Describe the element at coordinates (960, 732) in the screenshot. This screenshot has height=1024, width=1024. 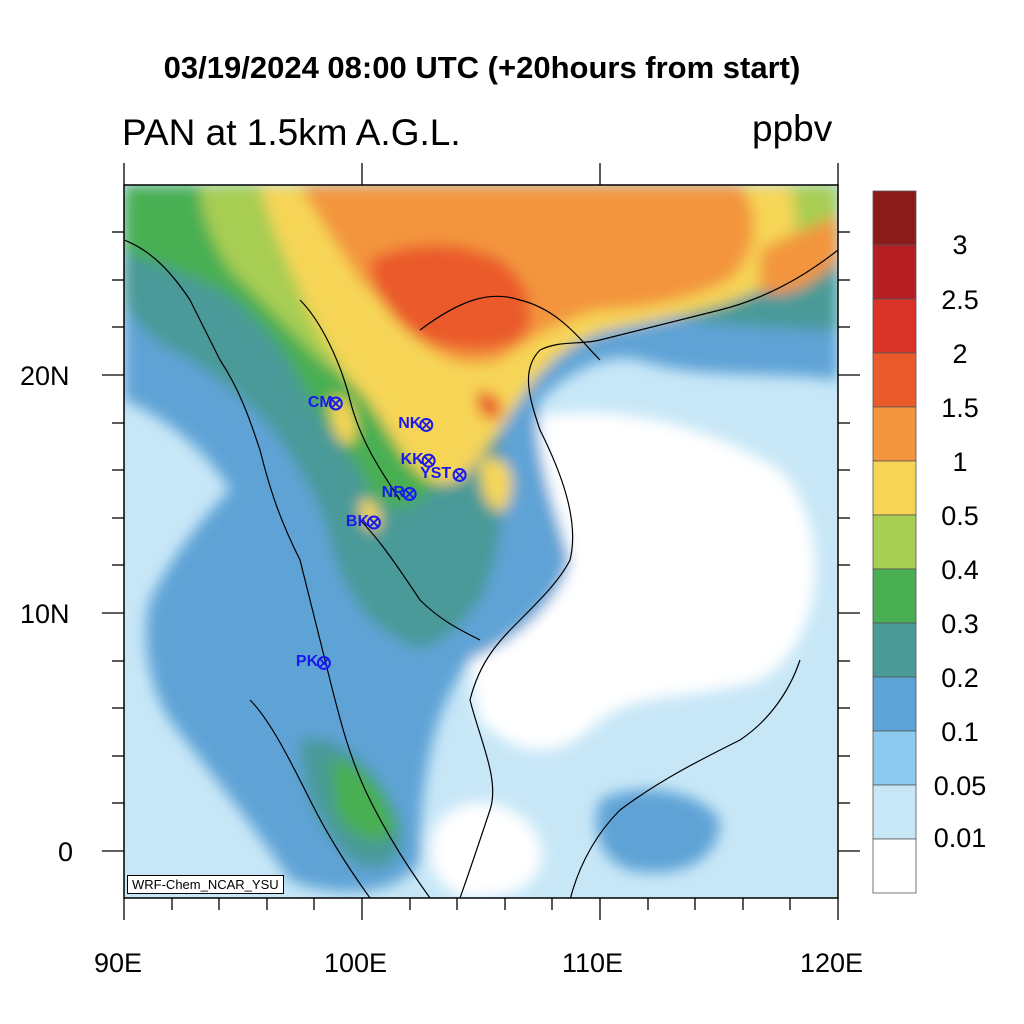
I see `colorbar-label: 0.1` at that location.